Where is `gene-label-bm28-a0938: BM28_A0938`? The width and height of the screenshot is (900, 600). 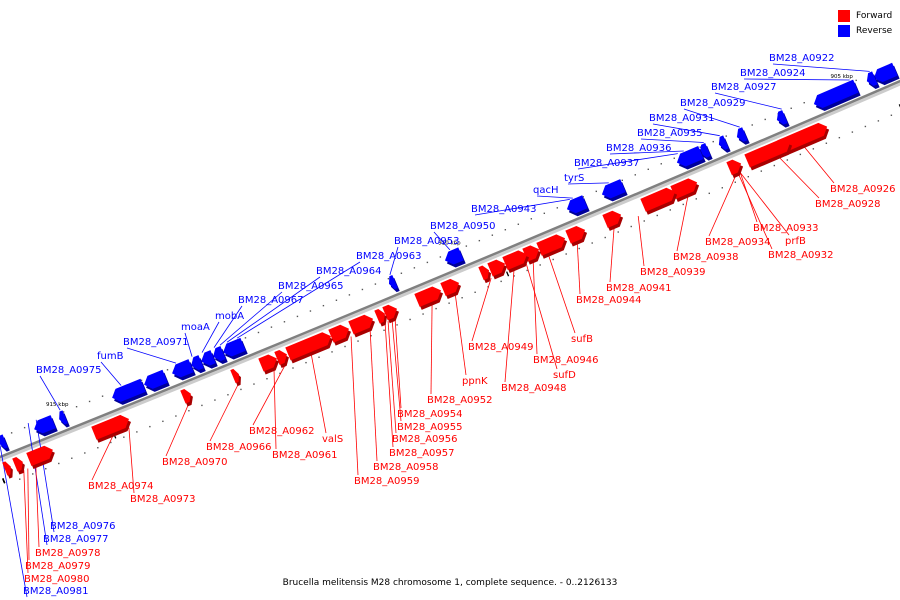 gene-label-bm28-a0938: BM28_A0938 is located at coordinates (706, 257).